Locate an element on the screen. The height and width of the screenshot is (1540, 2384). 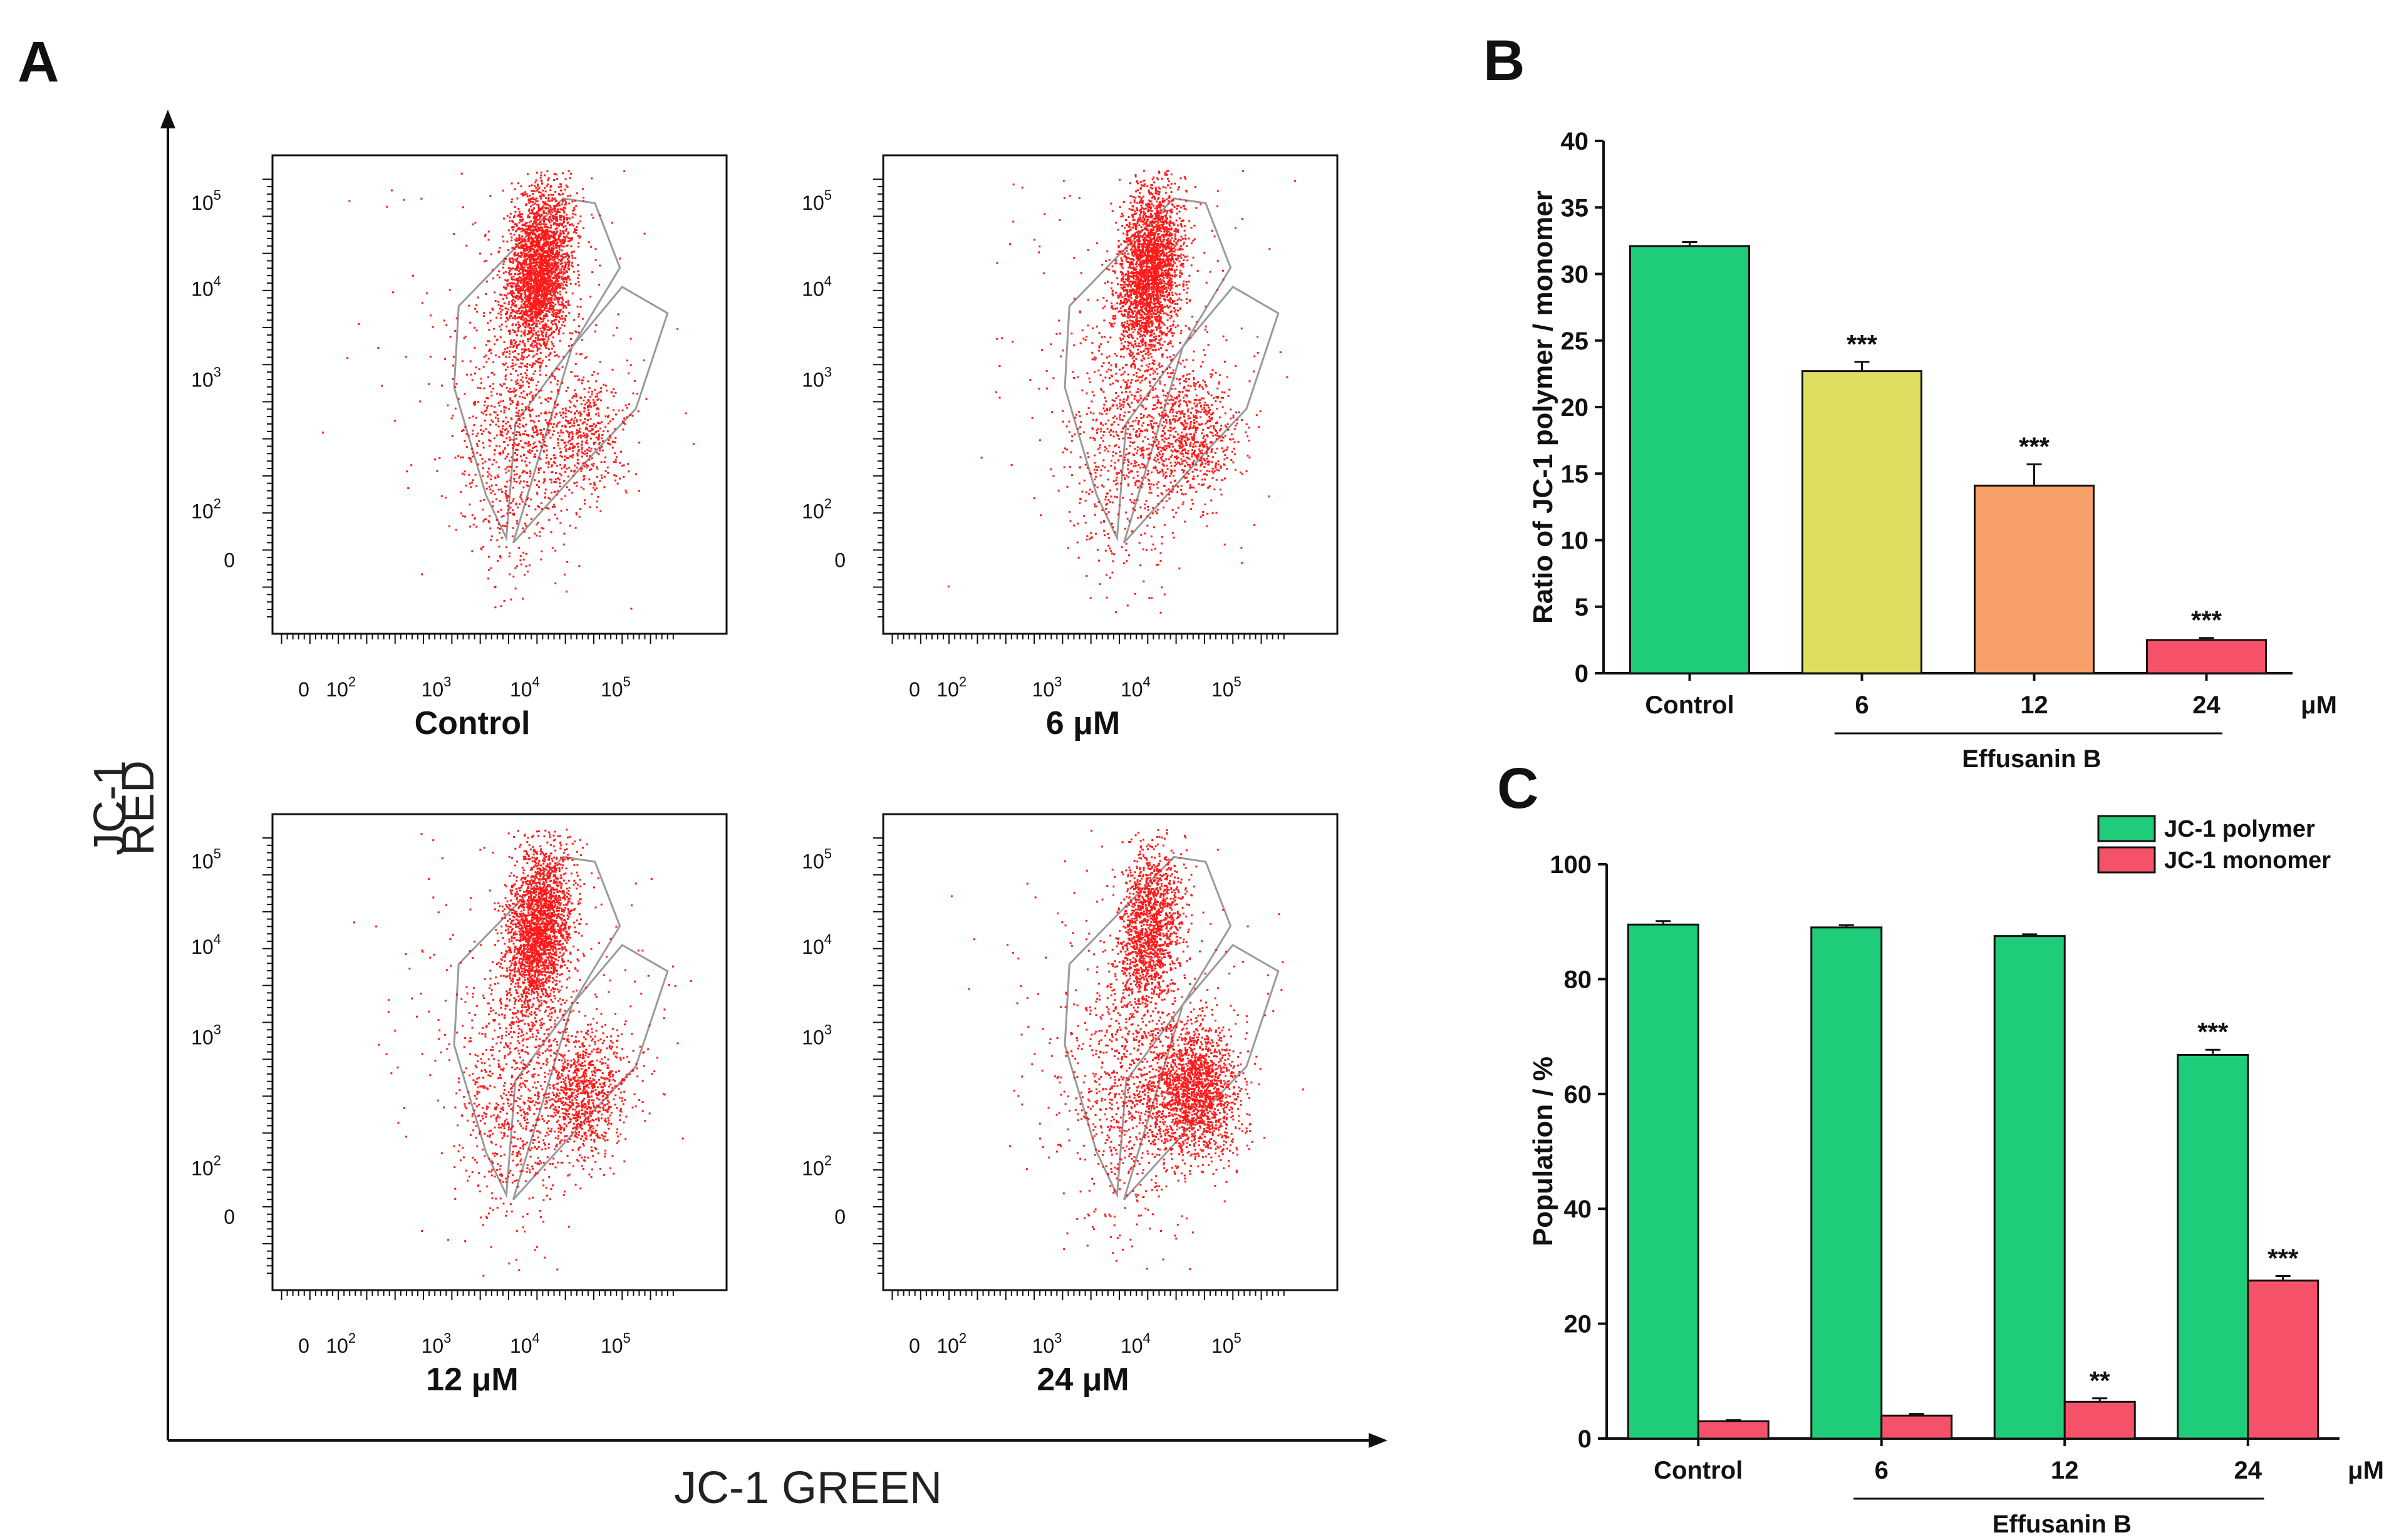
flow-y-title-line1: JC-1 is located at coordinates (110, 807).